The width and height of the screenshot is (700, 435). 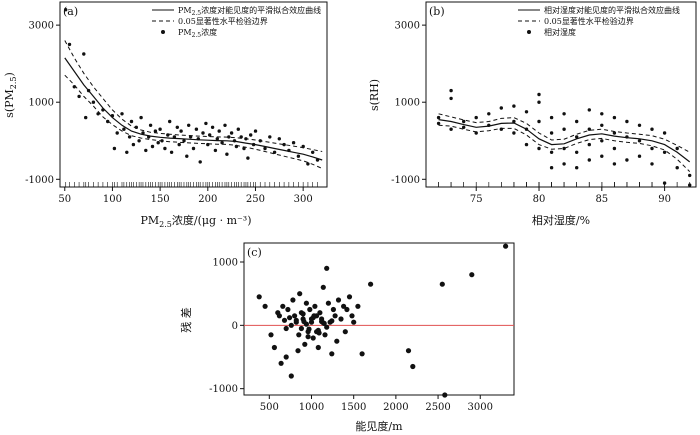 I want to click on legend-a-dot-swatch, so click(x=163, y=32).